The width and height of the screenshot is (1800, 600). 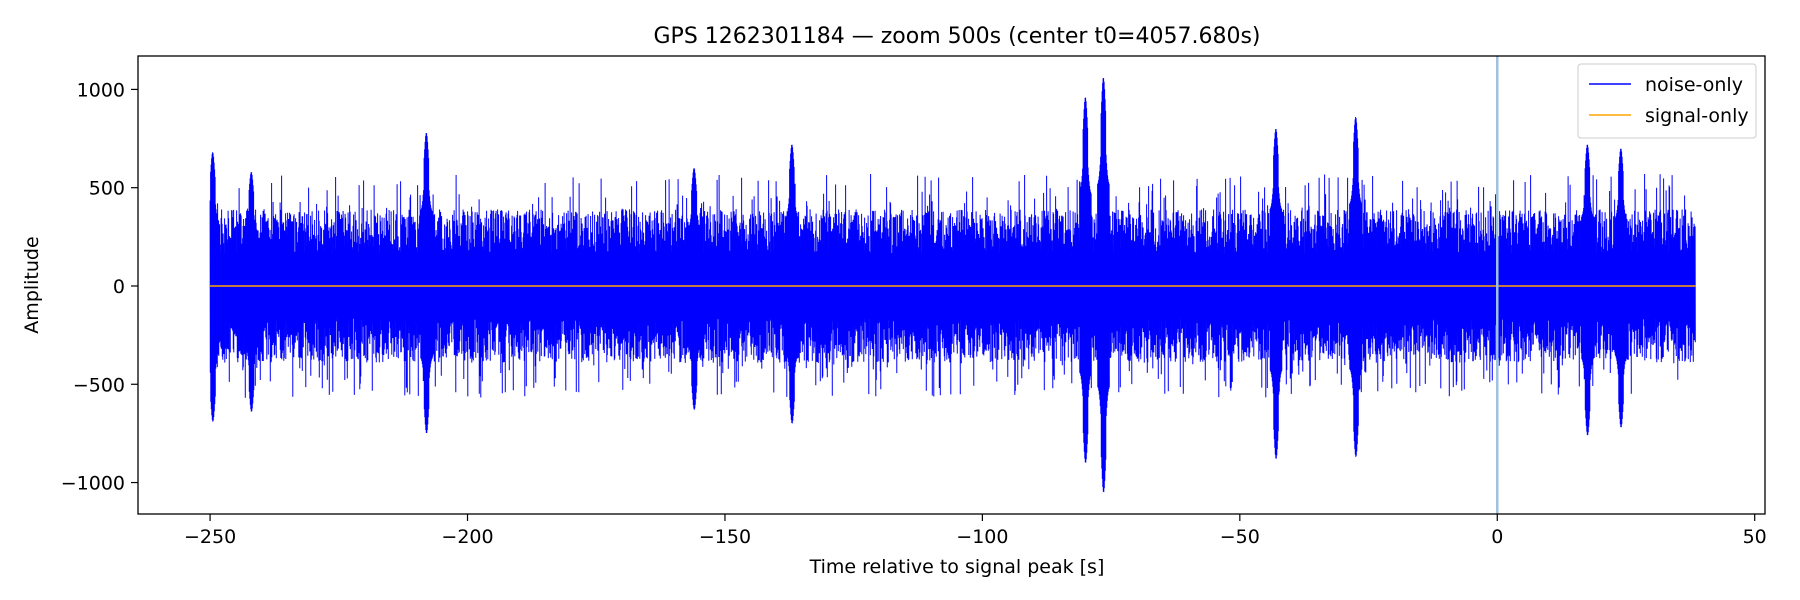 I want to click on y-tick-label: −500, so click(x=99, y=385).